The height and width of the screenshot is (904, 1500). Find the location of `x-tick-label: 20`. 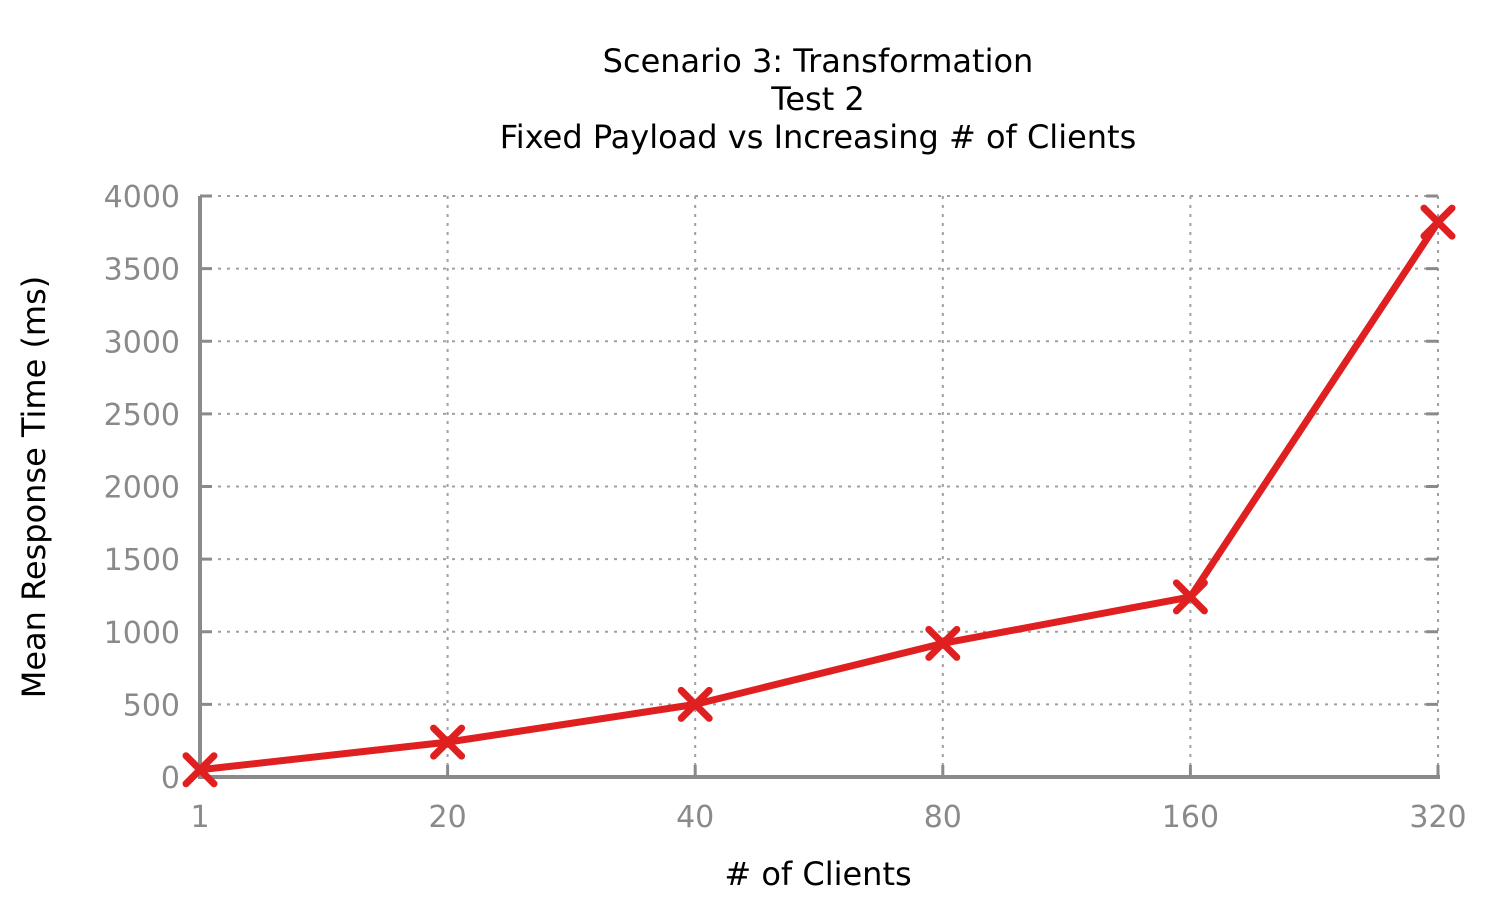

x-tick-label: 20 is located at coordinates (448, 817).